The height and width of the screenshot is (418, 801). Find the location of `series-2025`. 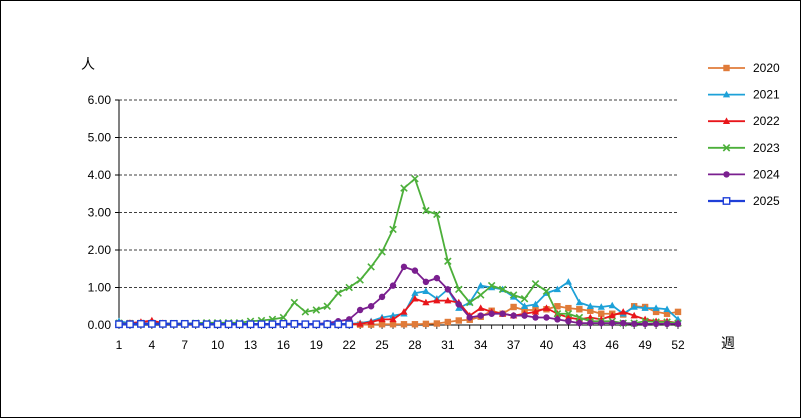

series-2025 is located at coordinates (234, 324).